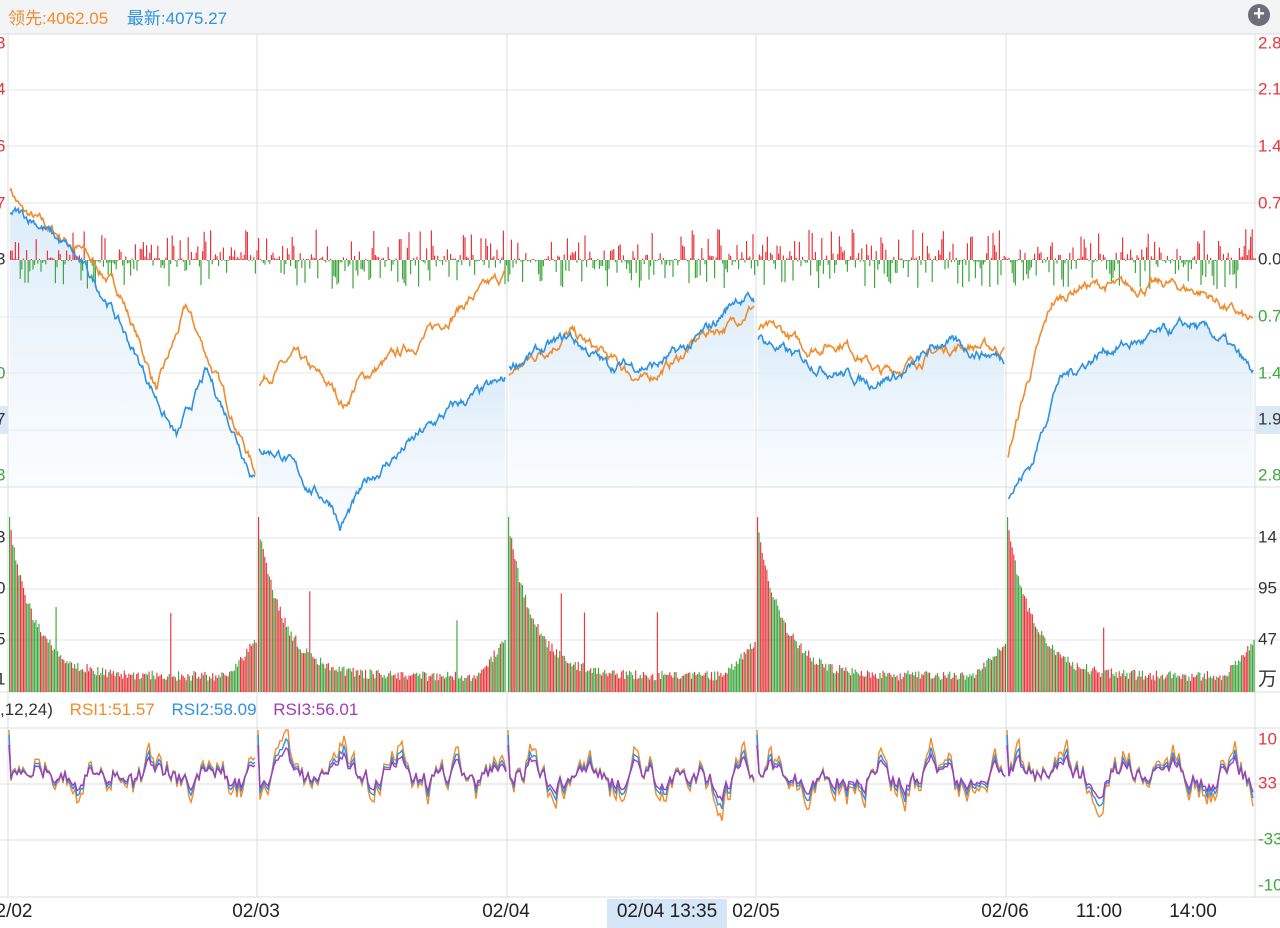  Describe the element at coordinates (1259, 15) in the screenshot. I see `plus-circle-icon: +` at that location.